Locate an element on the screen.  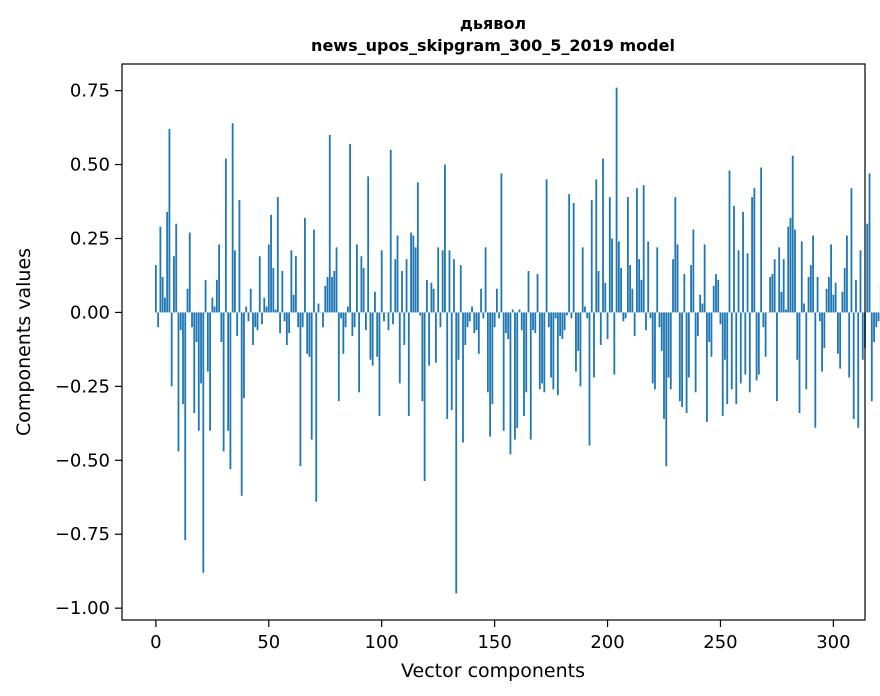
y-tick-label: −0.25 is located at coordinates (82, 386).